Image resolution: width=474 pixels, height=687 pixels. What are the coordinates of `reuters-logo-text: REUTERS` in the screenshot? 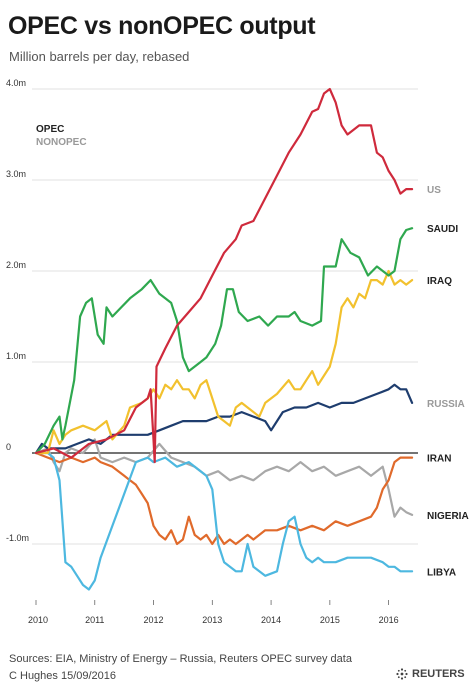 It's located at (438, 674).